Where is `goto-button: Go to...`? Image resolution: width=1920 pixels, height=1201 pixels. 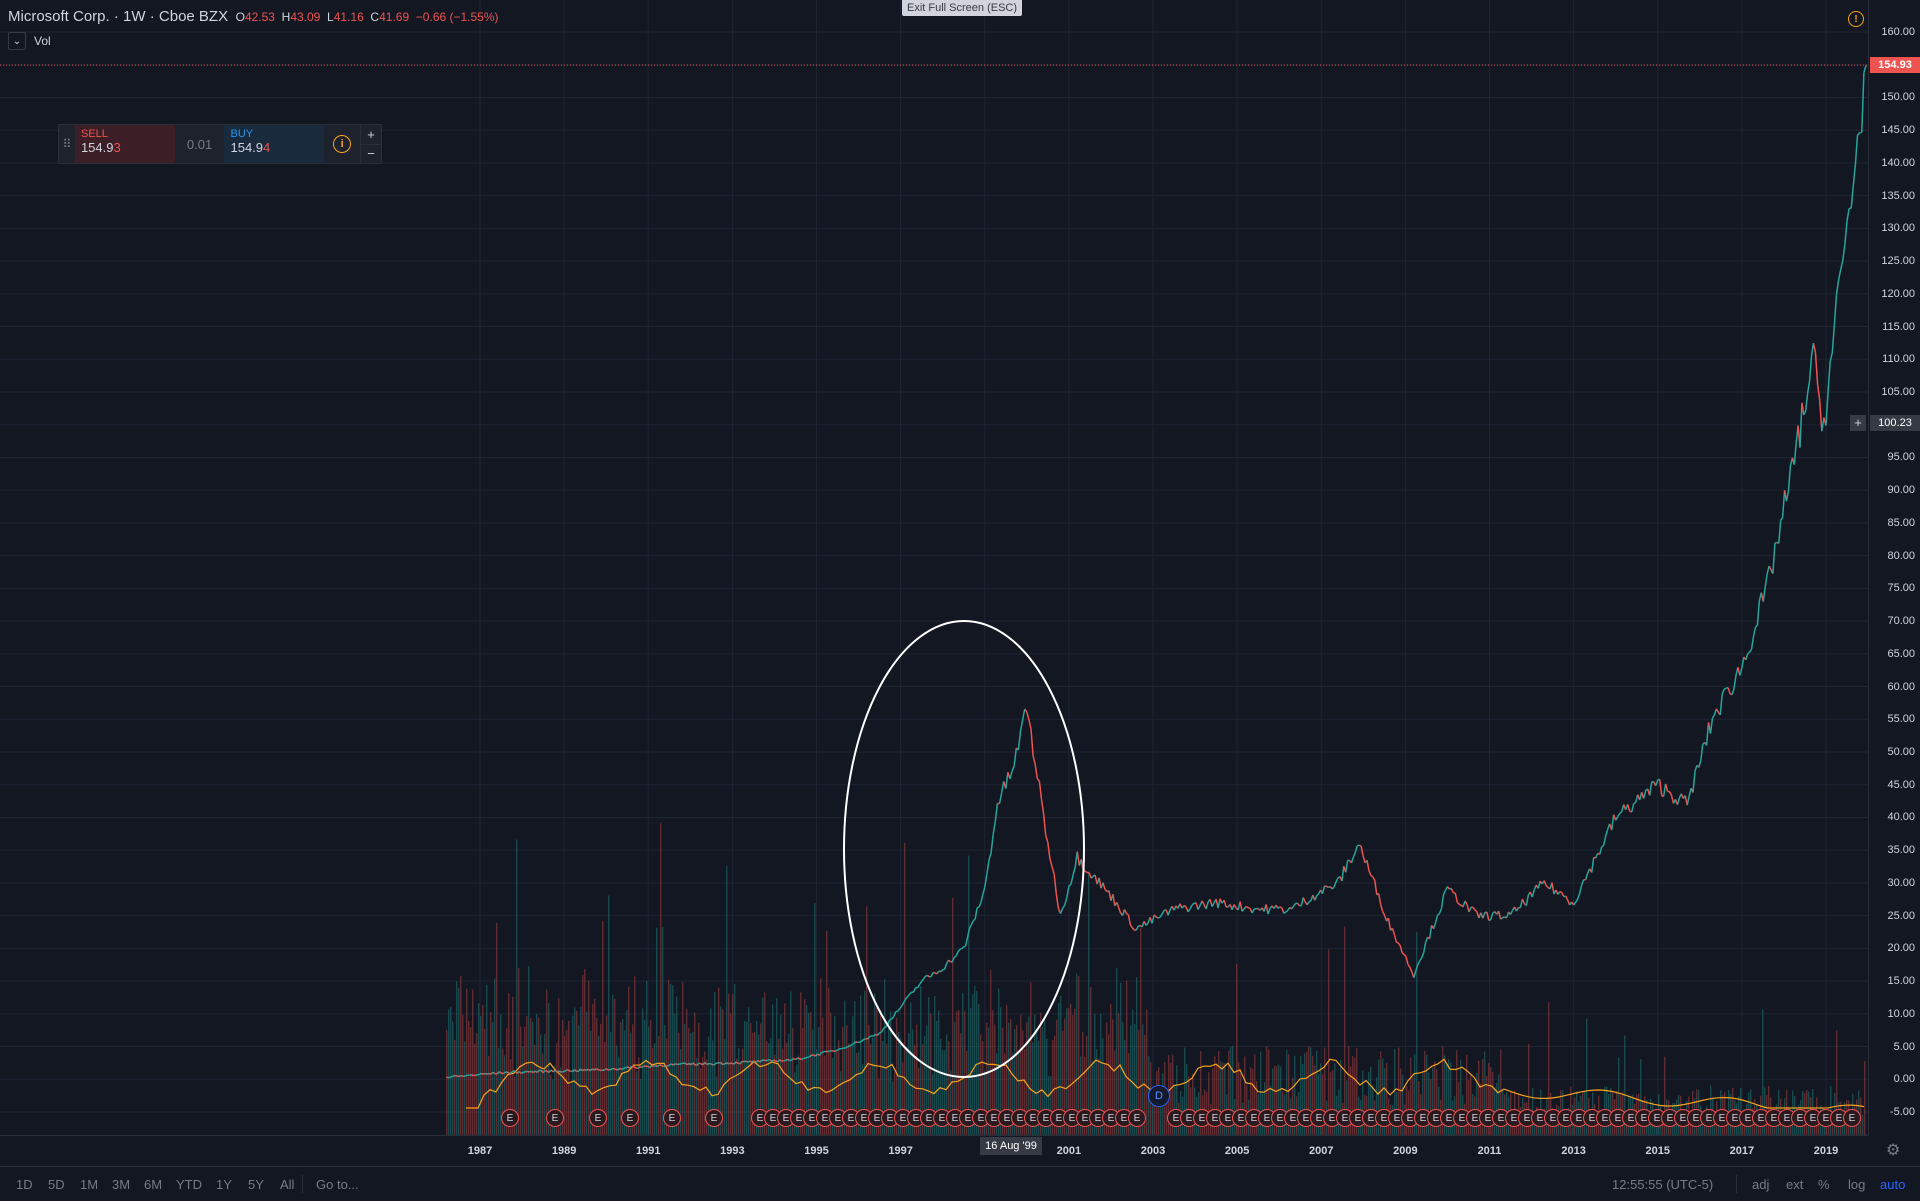
goto-button: Go to... is located at coordinates (337, 1184).